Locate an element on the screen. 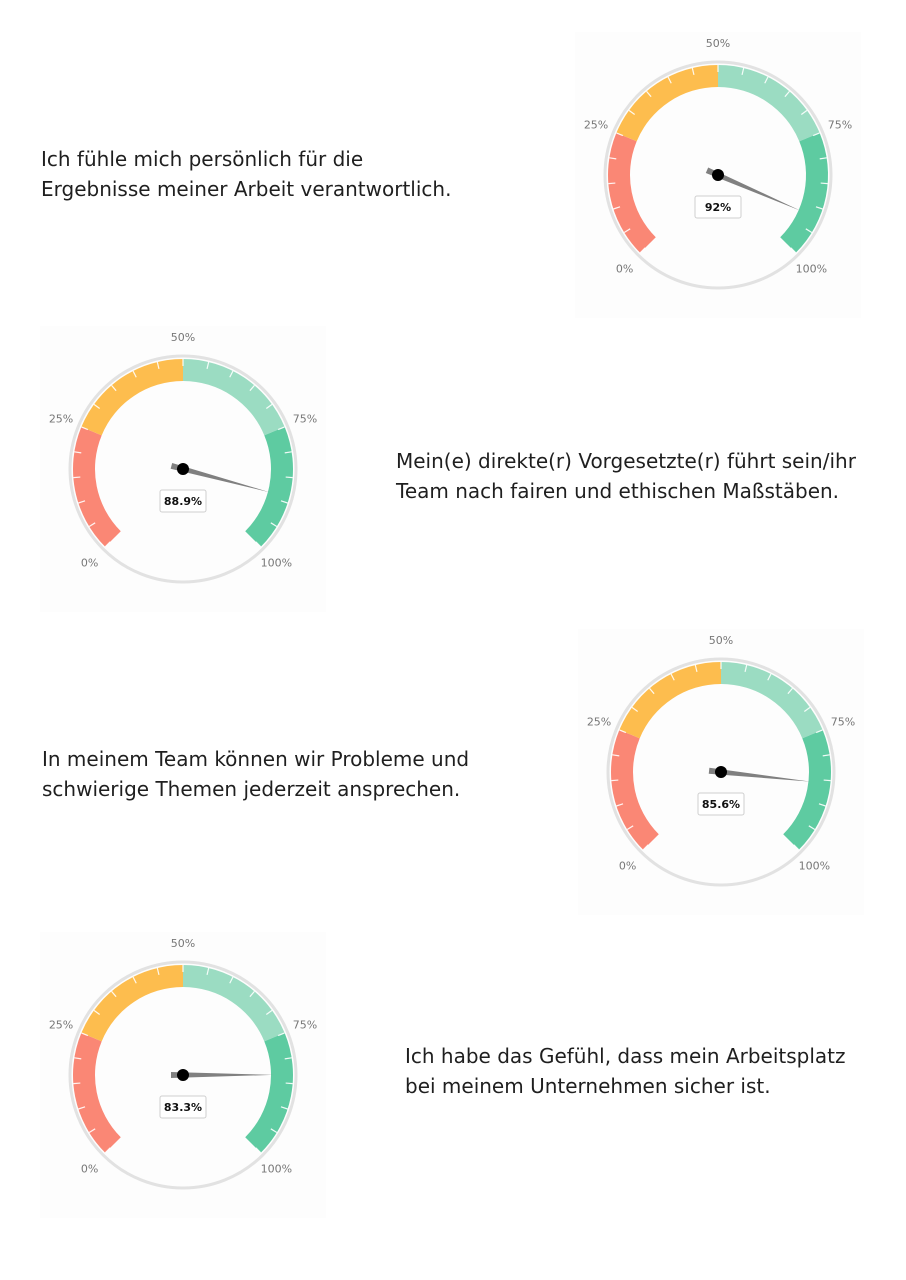 This screenshot has width=906, height=1280. gauge-1-tick-label: 50% is located at coordinates (718, 43).